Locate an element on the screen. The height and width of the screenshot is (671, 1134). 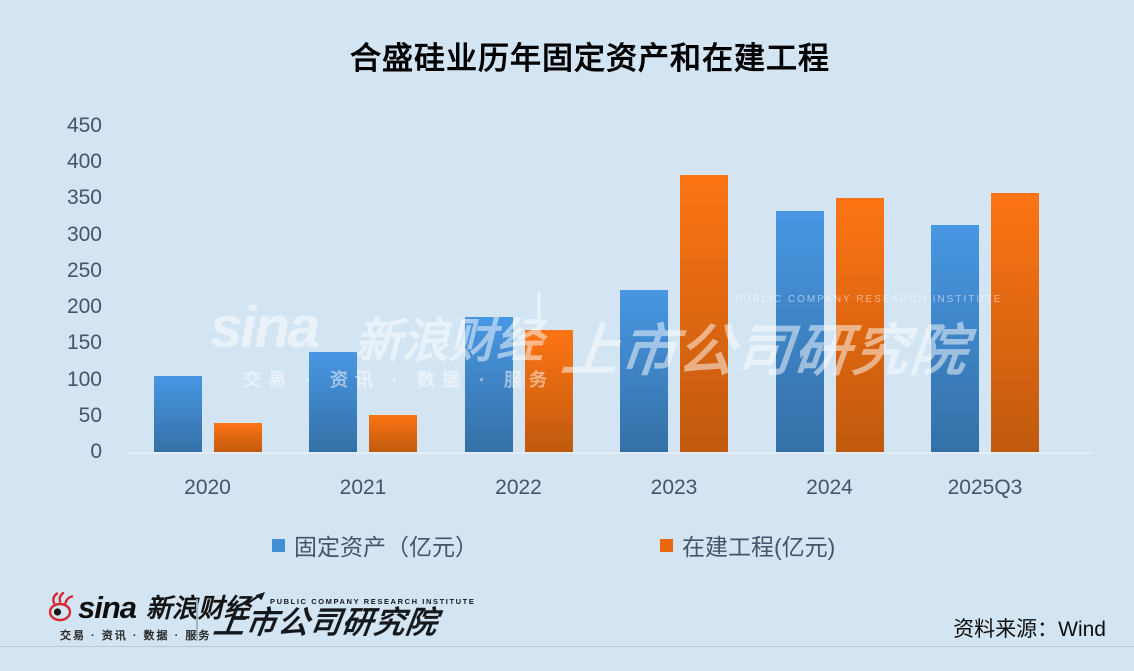
sina-tagline: 交易 · 资讯 · 数据 · 服务 is located at coordinates (136, 636).